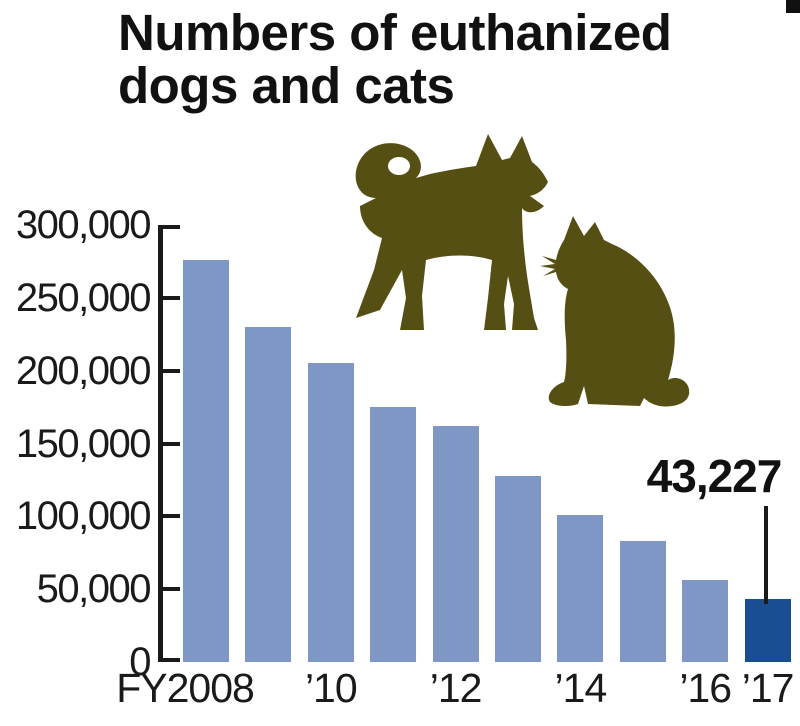 The width and height of the screenshot is (800, 726). Describe the element at coordinates (714, 476) in the screenshot. I see `value-callout: 43,227` at that location.